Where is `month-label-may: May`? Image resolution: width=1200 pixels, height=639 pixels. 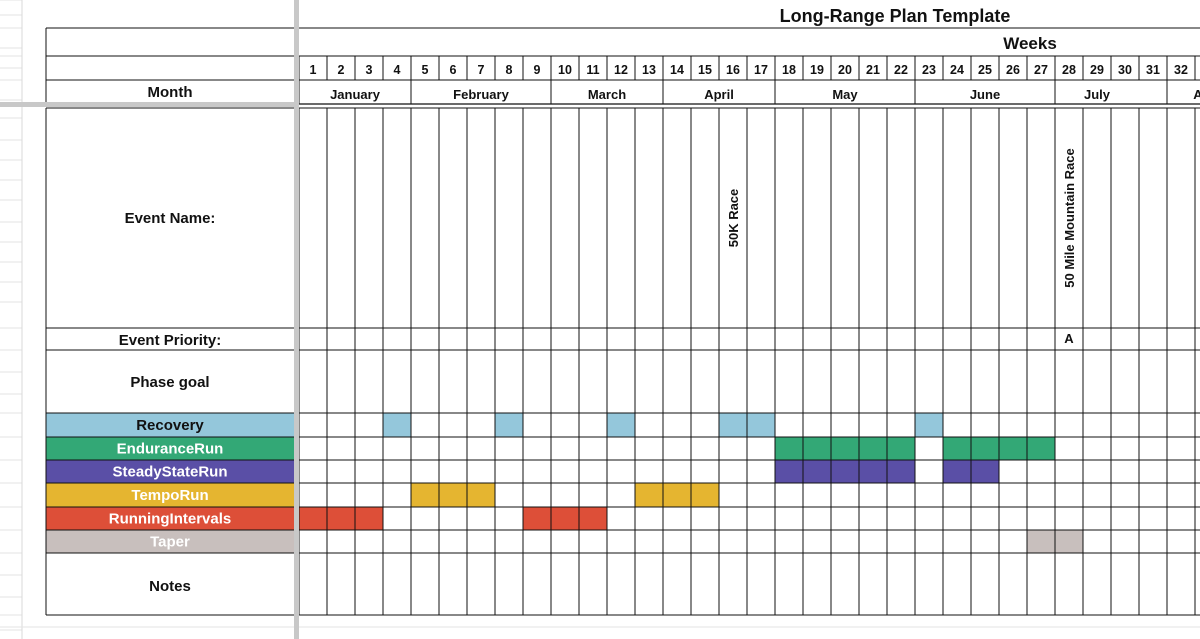 month-label-may: May is located at coordinates (845, 94).